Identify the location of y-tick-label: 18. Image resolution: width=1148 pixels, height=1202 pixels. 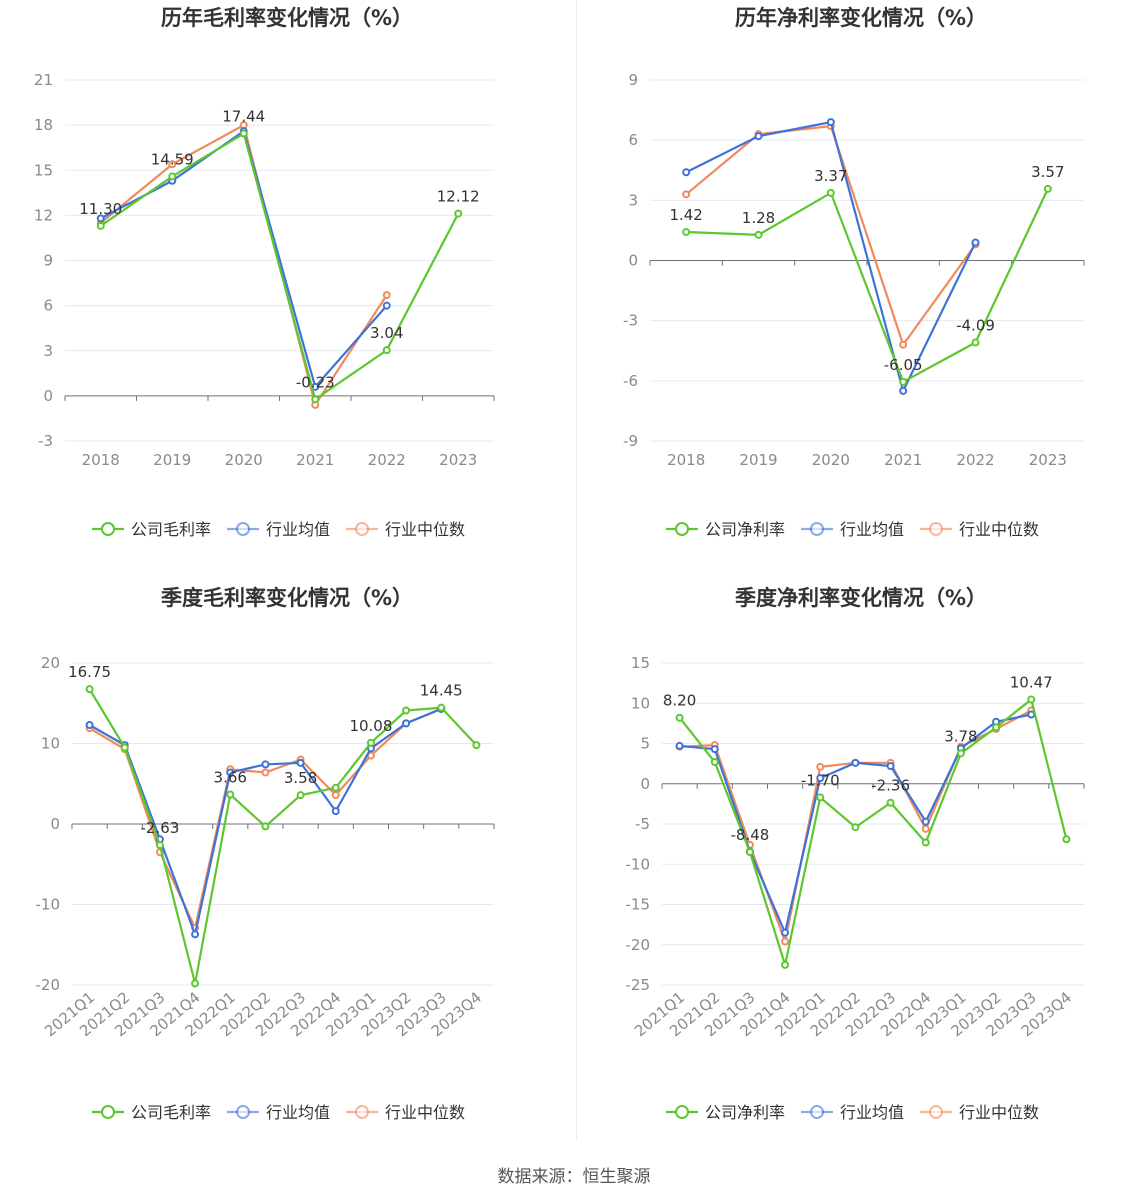
(43, 125).